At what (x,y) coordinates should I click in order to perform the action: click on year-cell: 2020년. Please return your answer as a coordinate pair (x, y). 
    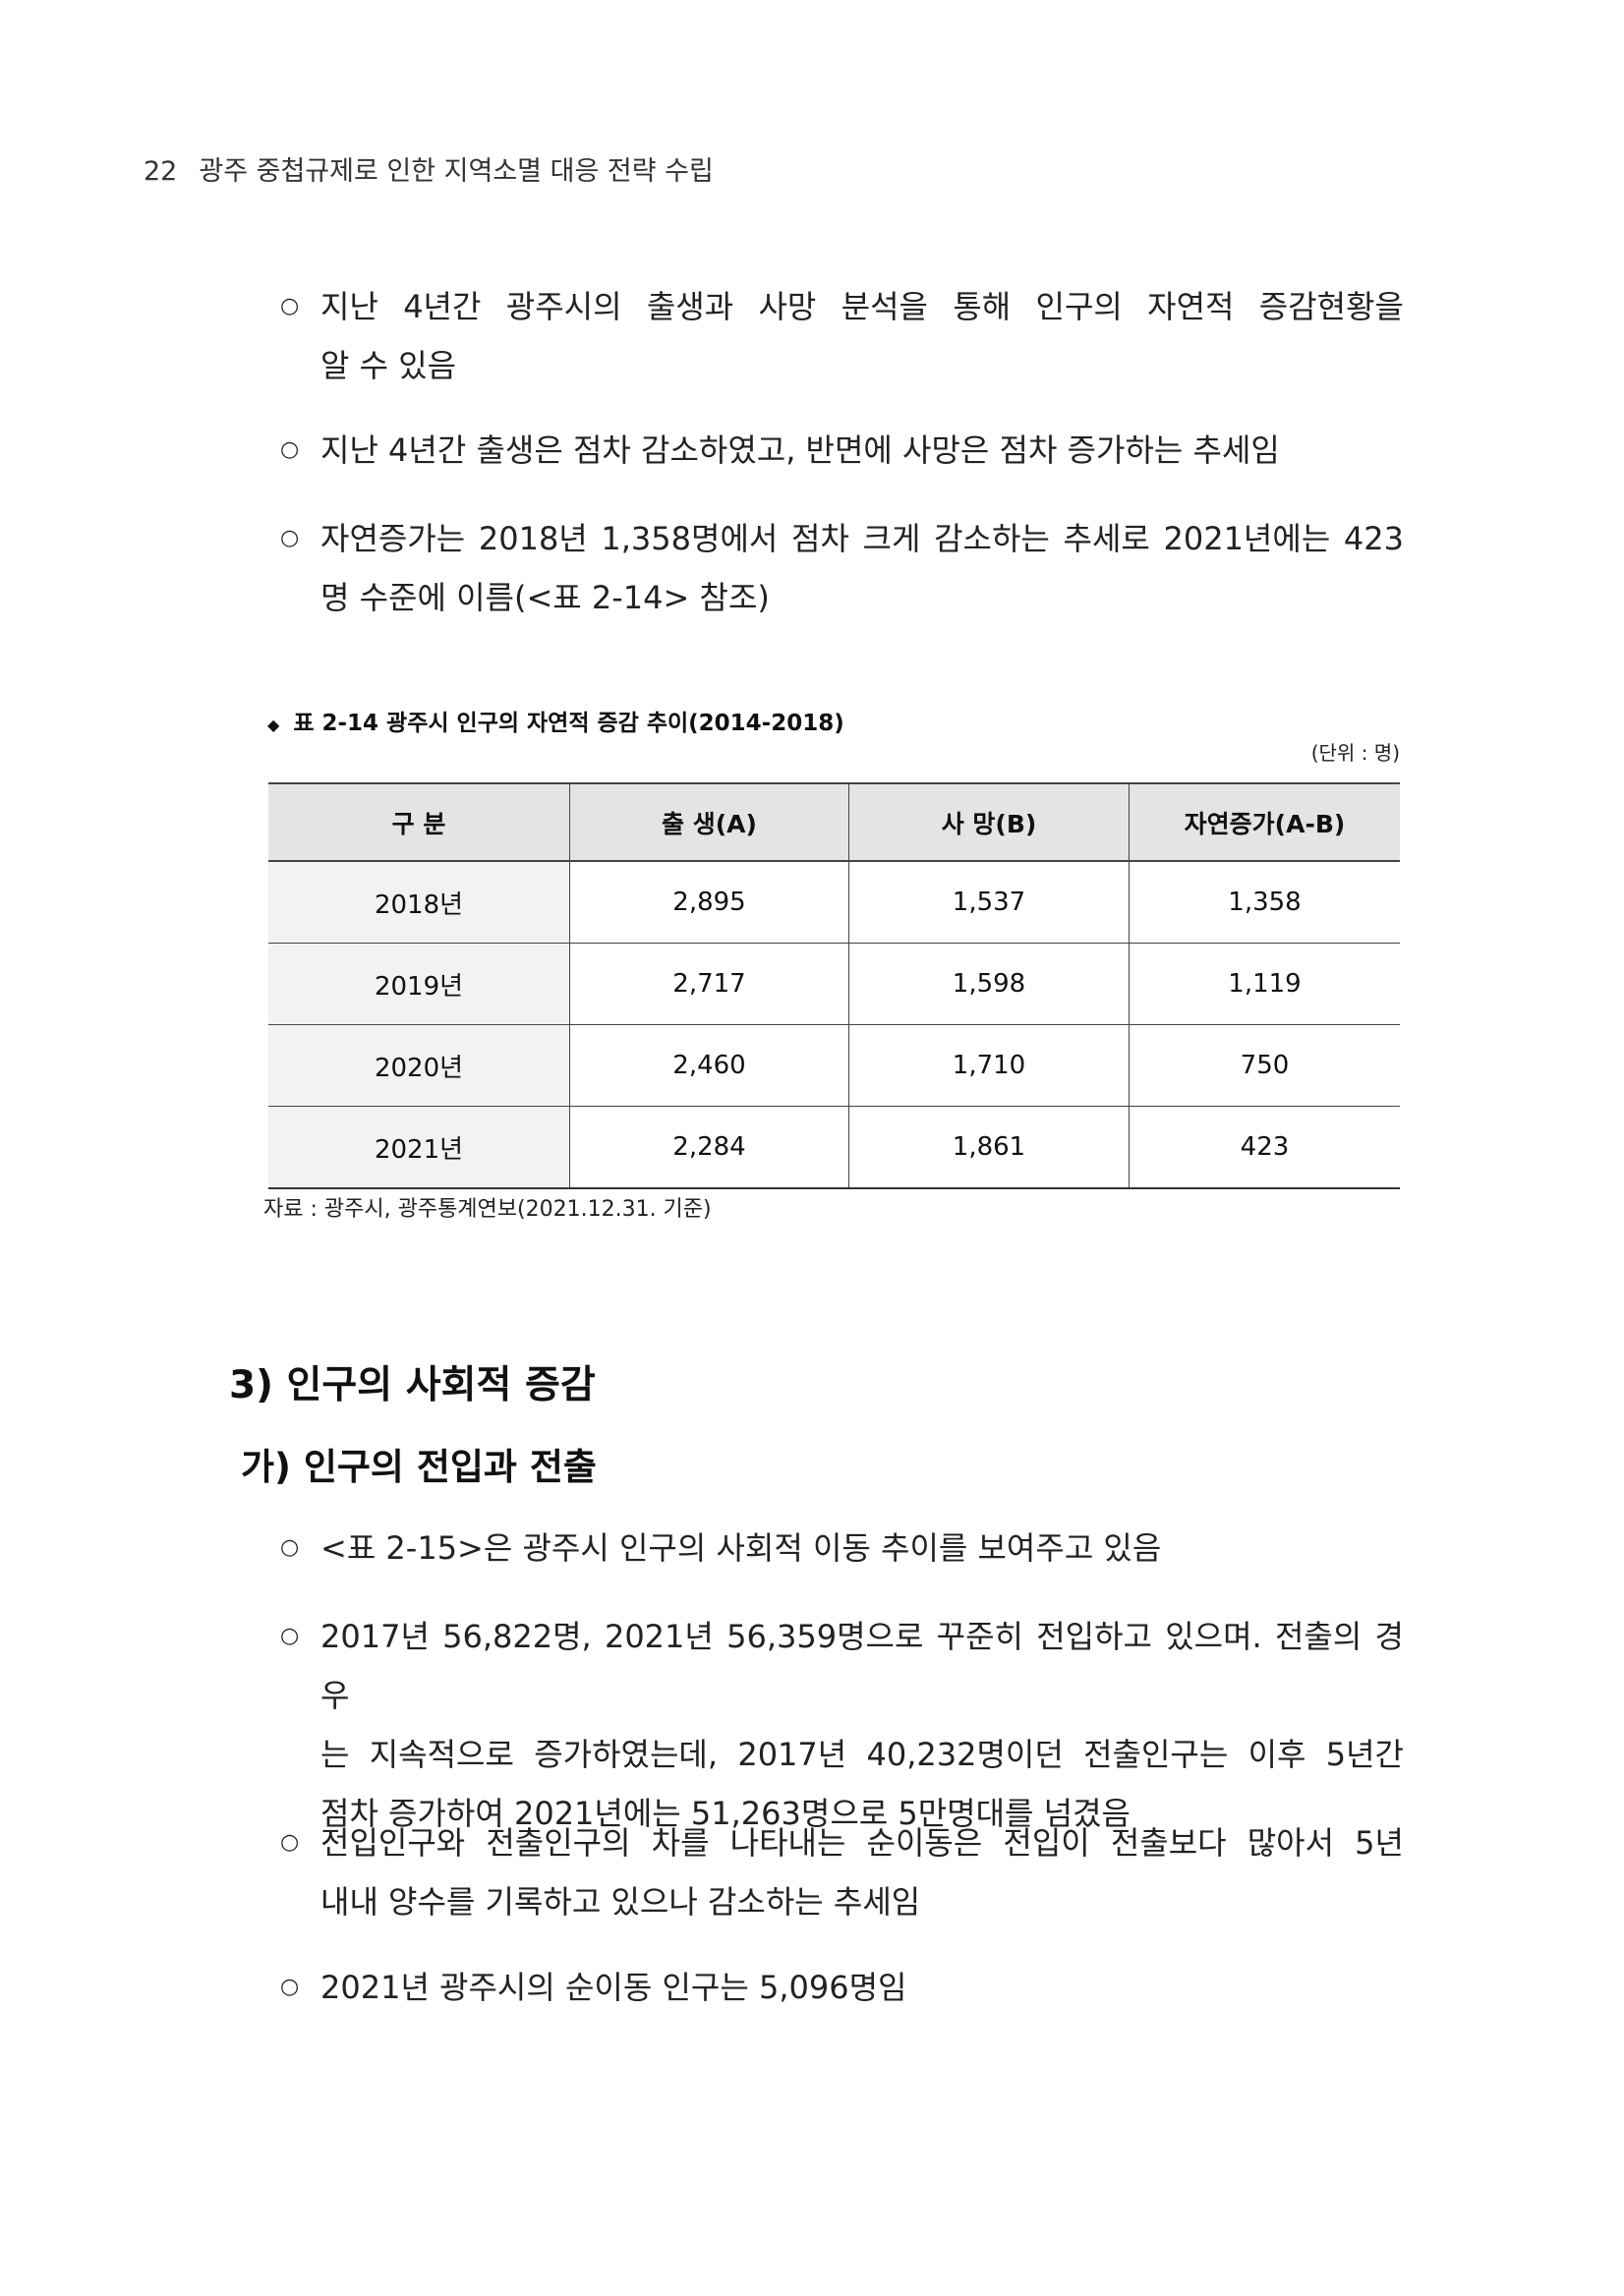
    Looking at the image, I should click on (419, 1065).